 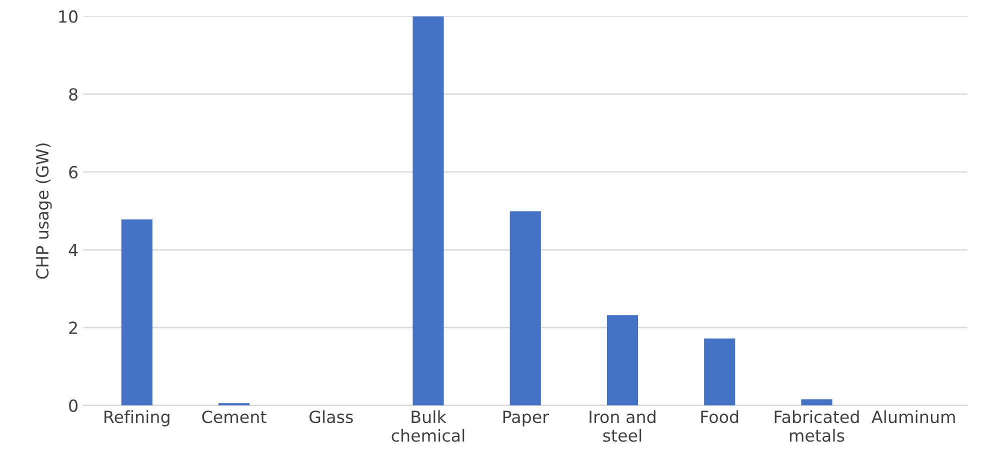 I want to click on x-tick-label: Fabricated metals, so click(x=816, y=426).